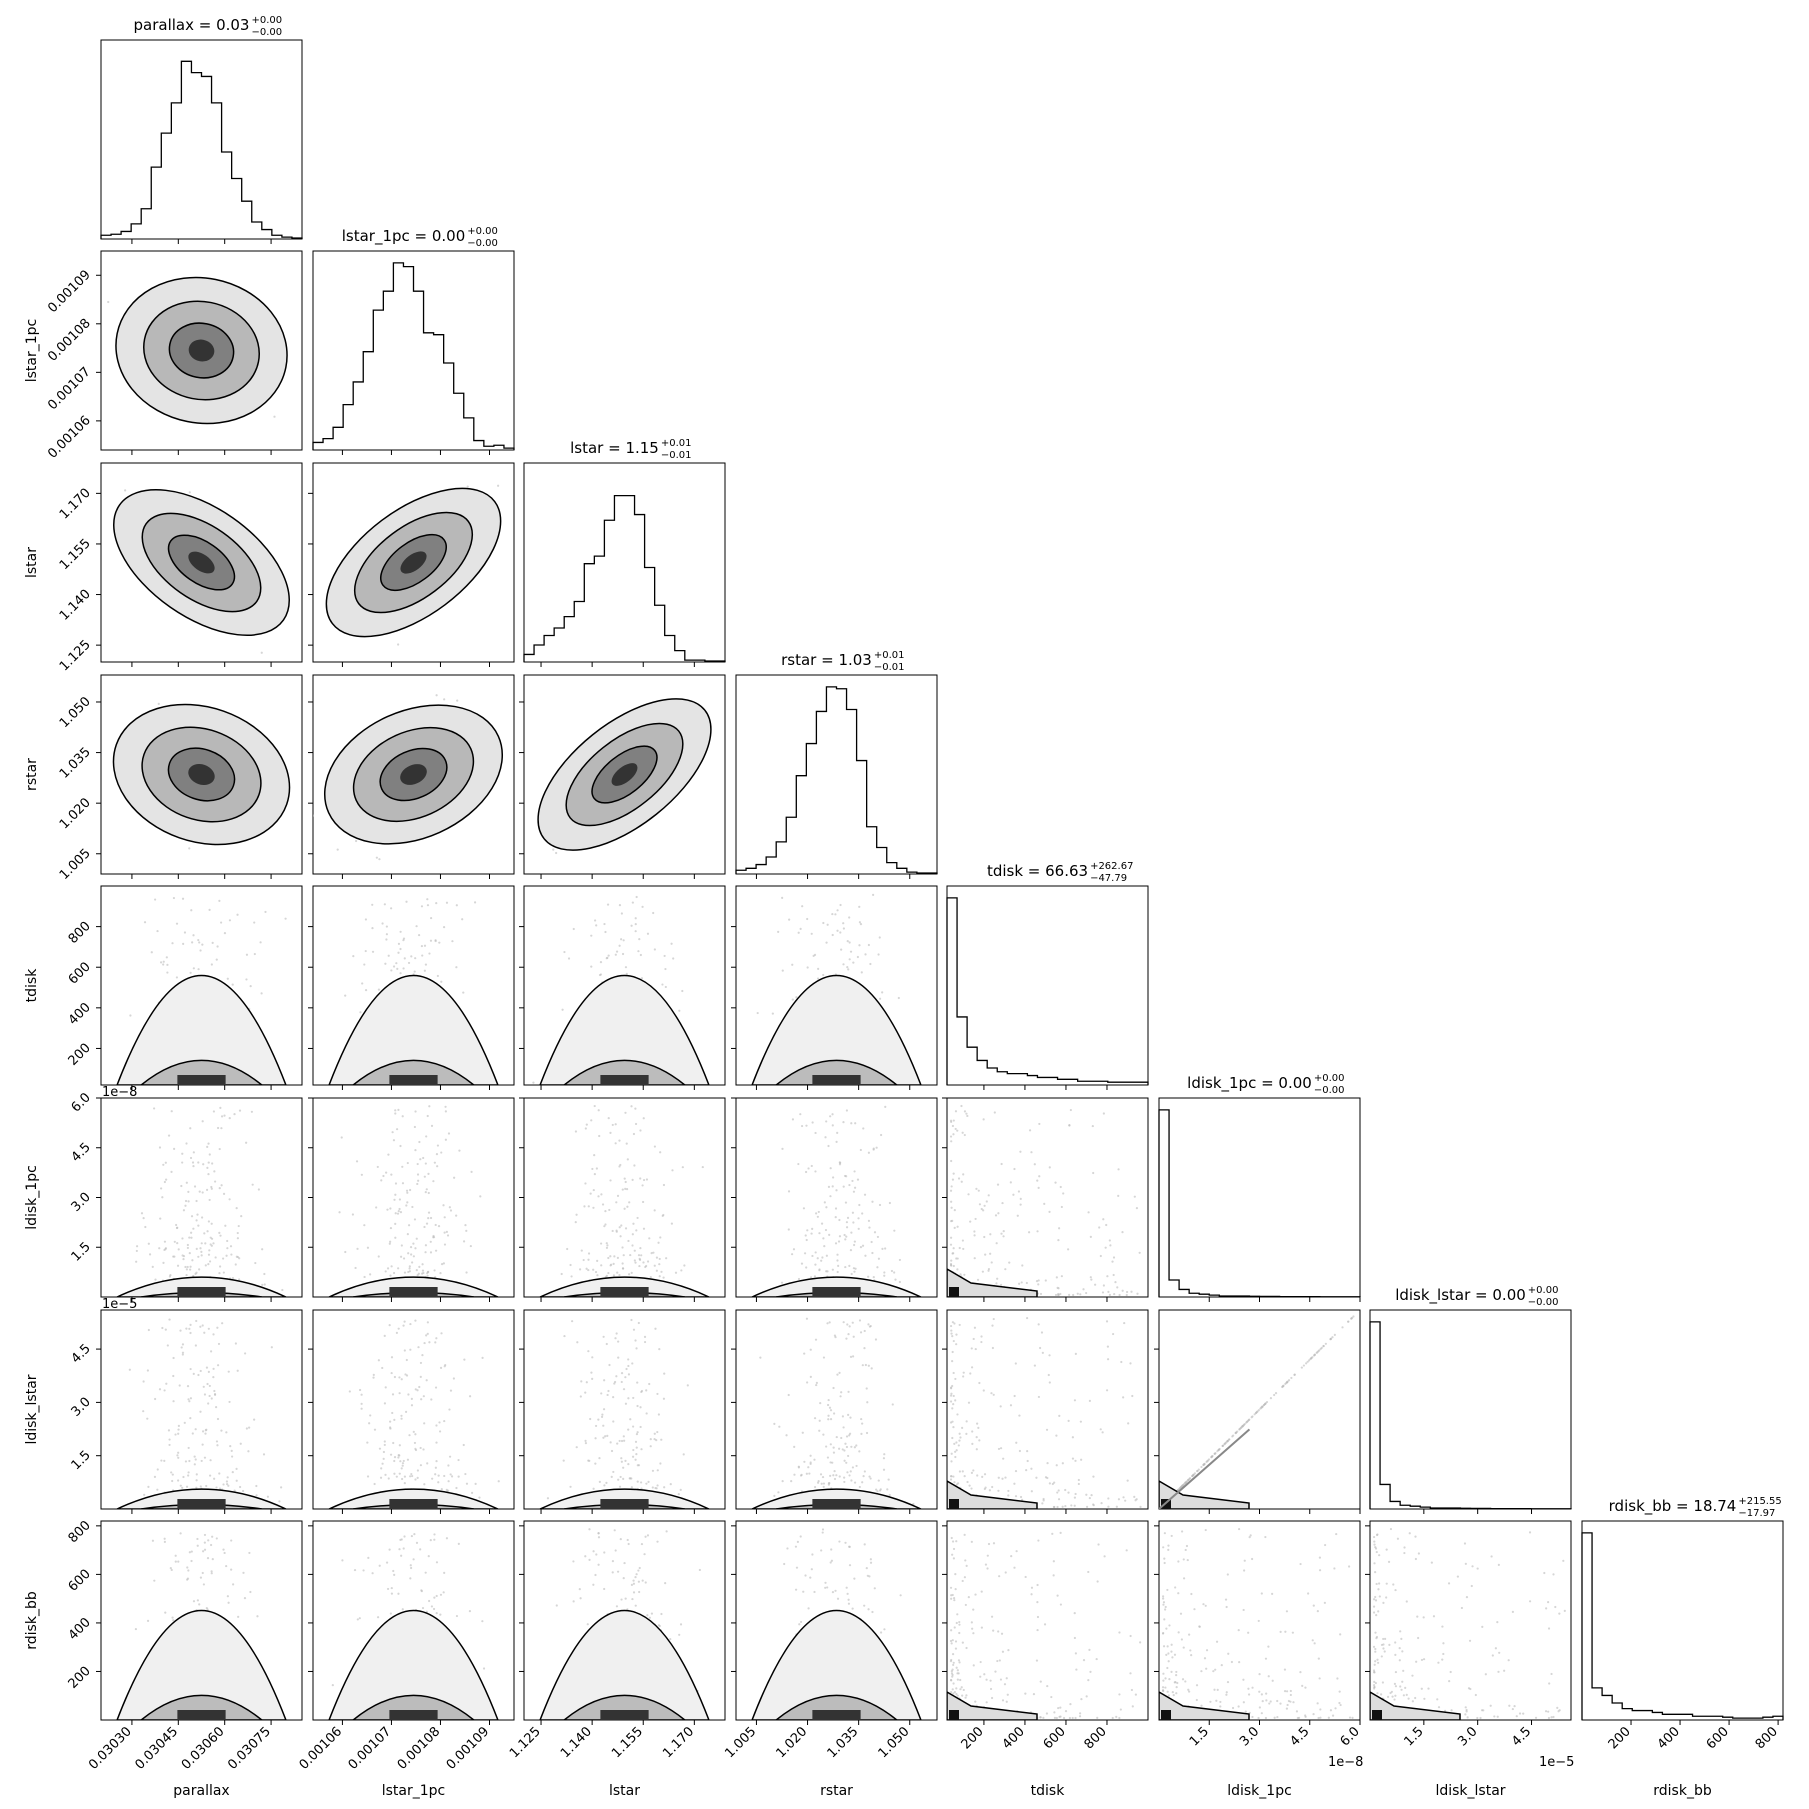 The width and height of the screenshot is (1809, 1809). I want to click on title-tdisk: tdisk = 66.63, so click(1037, 871).